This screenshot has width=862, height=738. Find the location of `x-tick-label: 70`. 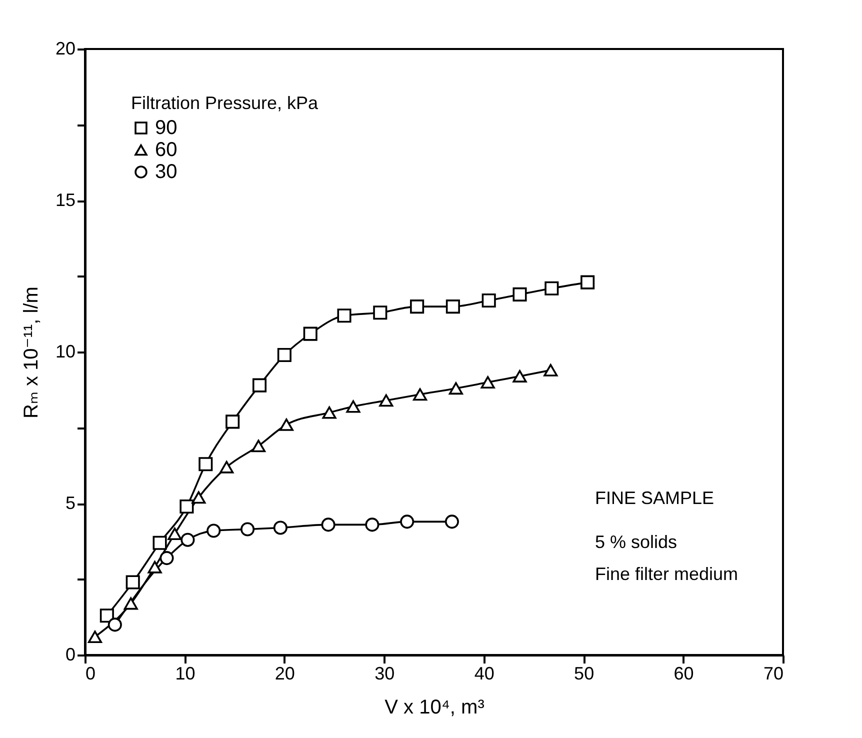

x-tick-label: 70 is located at coordinates (773, 674).